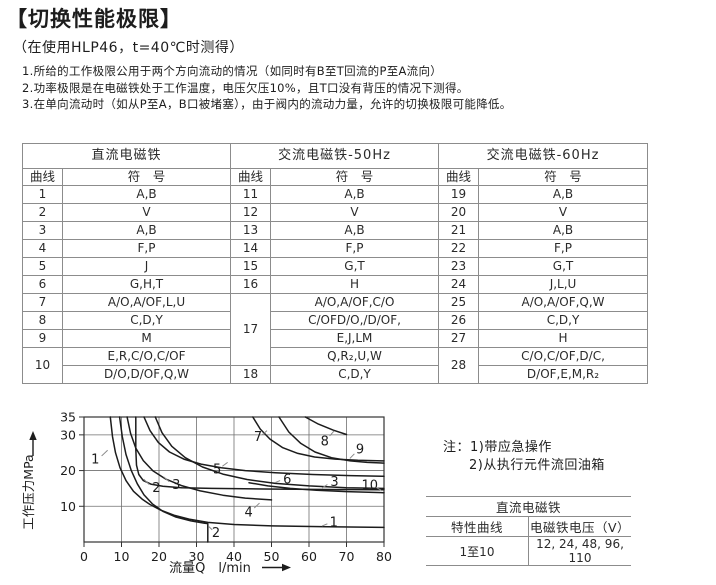 The height and width of the screenshot is (585, 716). Describe the element at coordinates (217, 469) in the screenshot. I see `curve-label-5: 5` at that location.